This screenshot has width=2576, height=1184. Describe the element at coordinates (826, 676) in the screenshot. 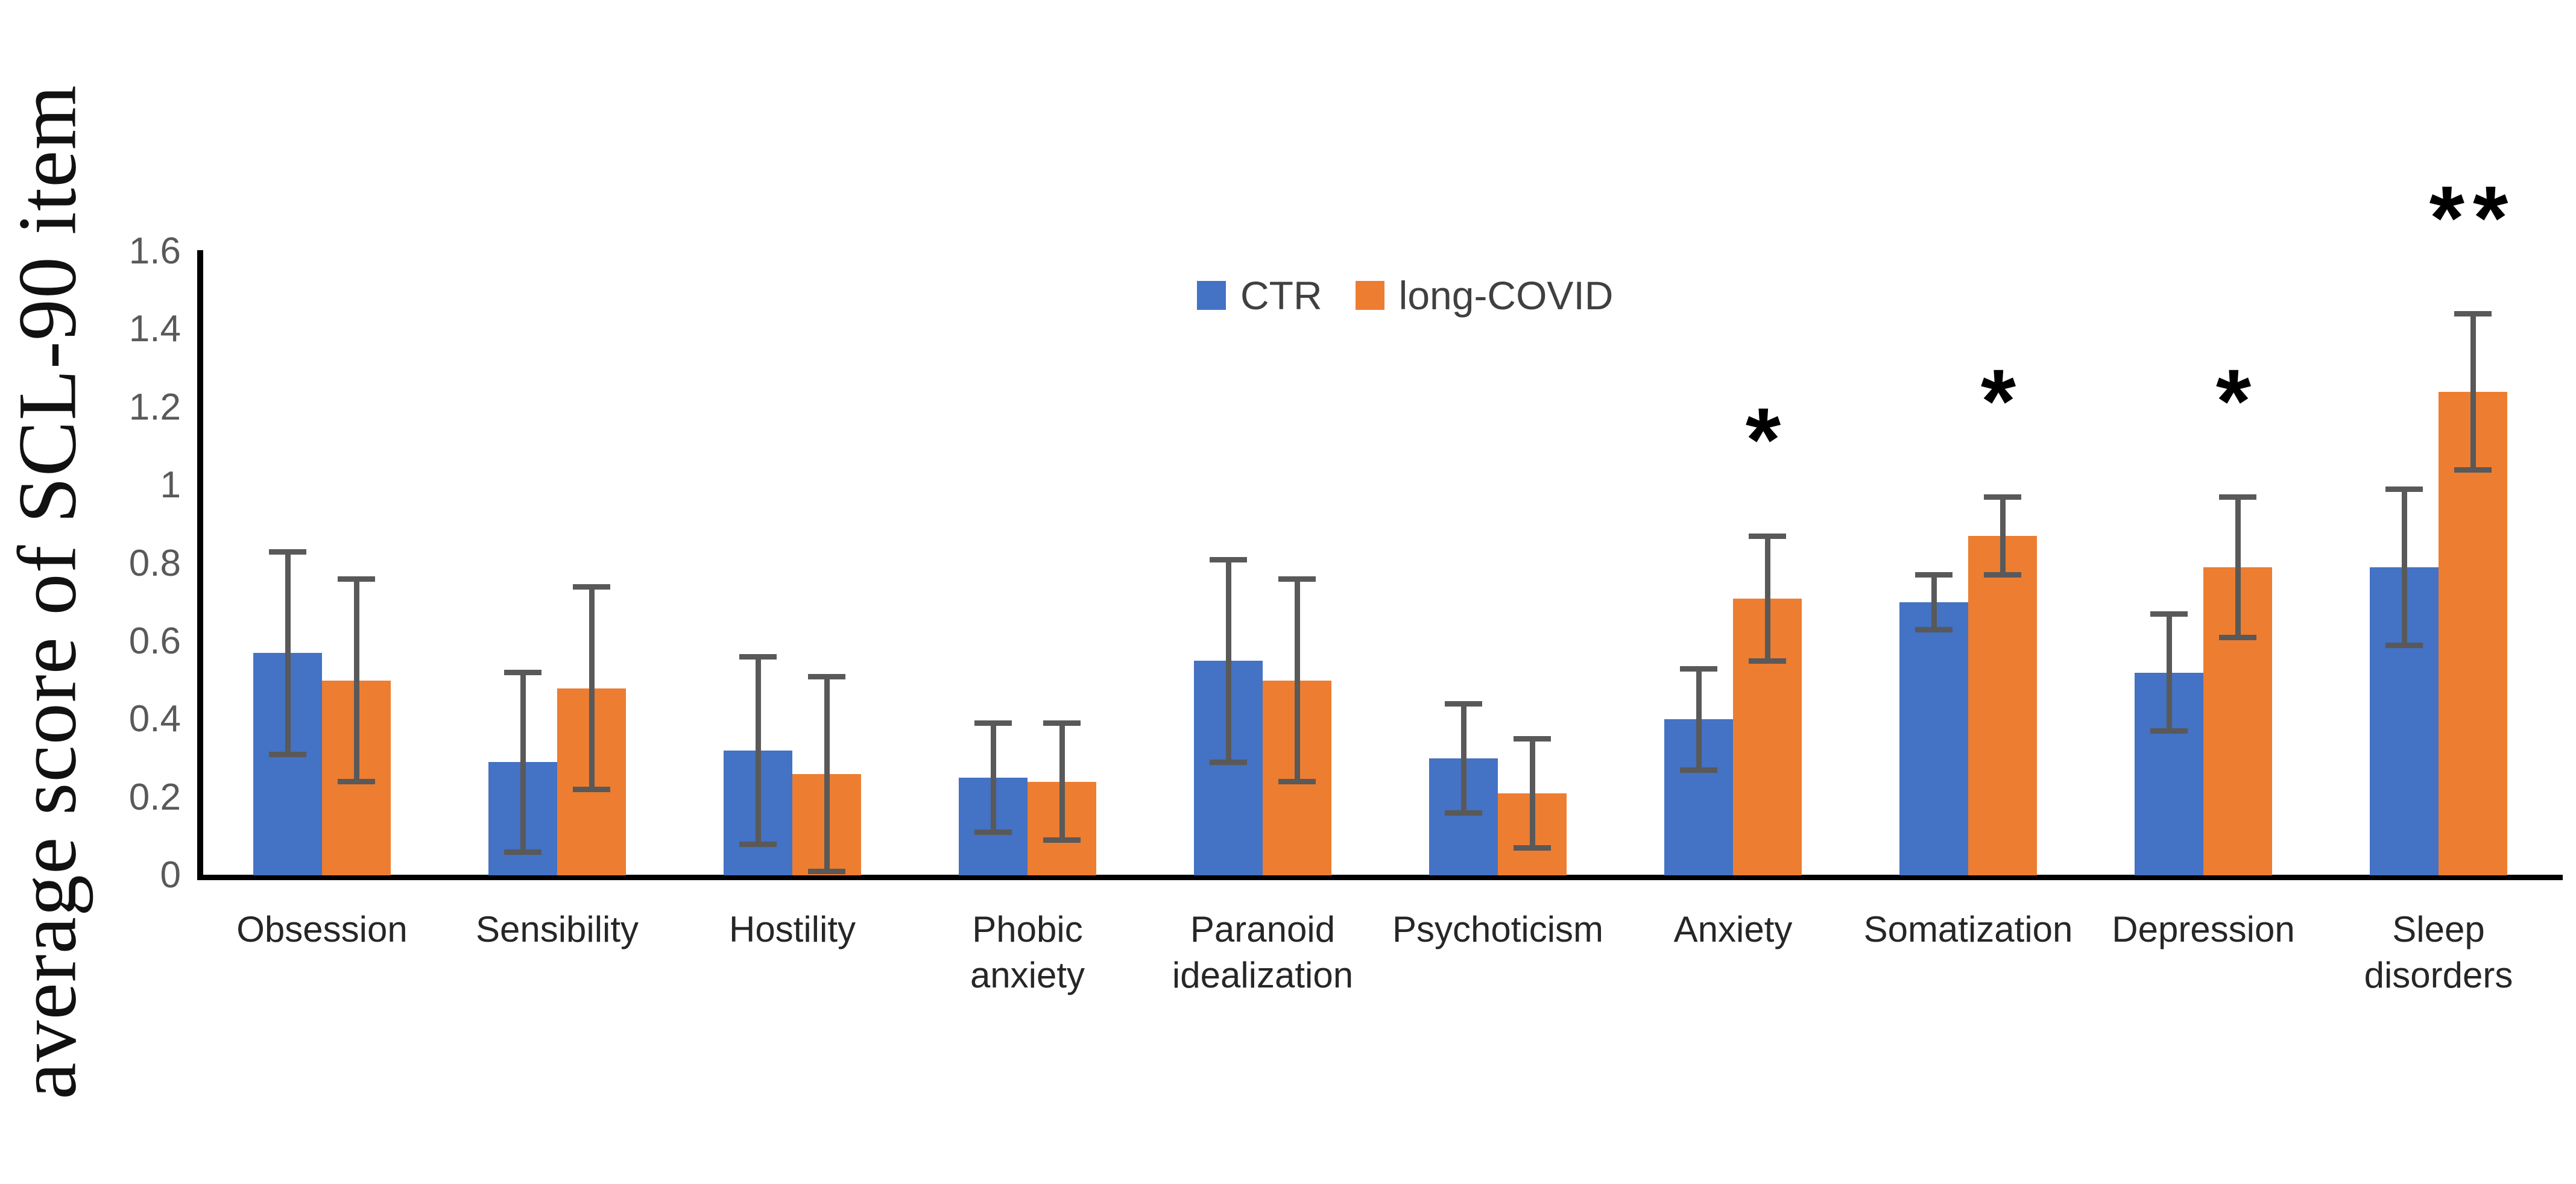

I see `error-bar-cap-top-long-covid-hostility` at that location.